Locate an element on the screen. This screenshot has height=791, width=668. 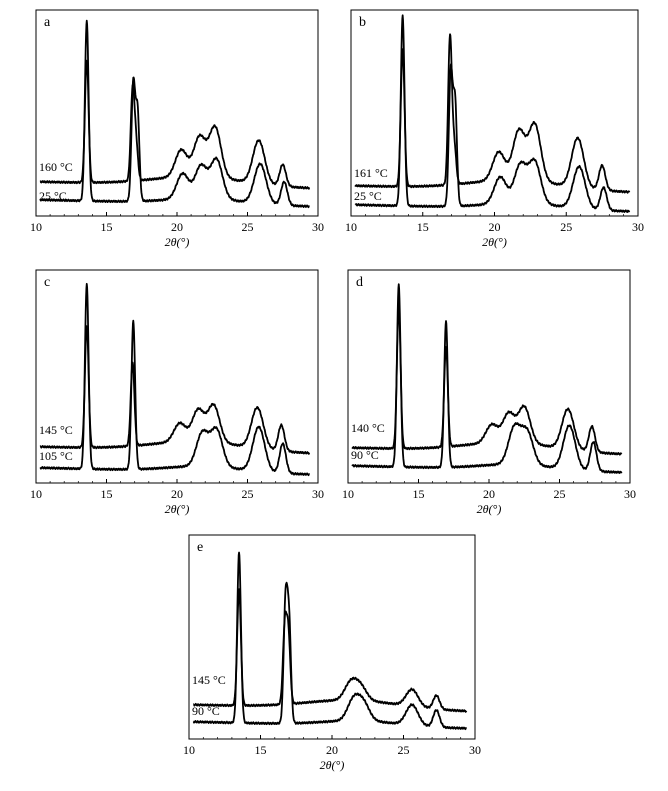
panel-e: 10 15 20 25 30 2θ(°) e 145 °C 90 °C is located at coordinates (332, 653).